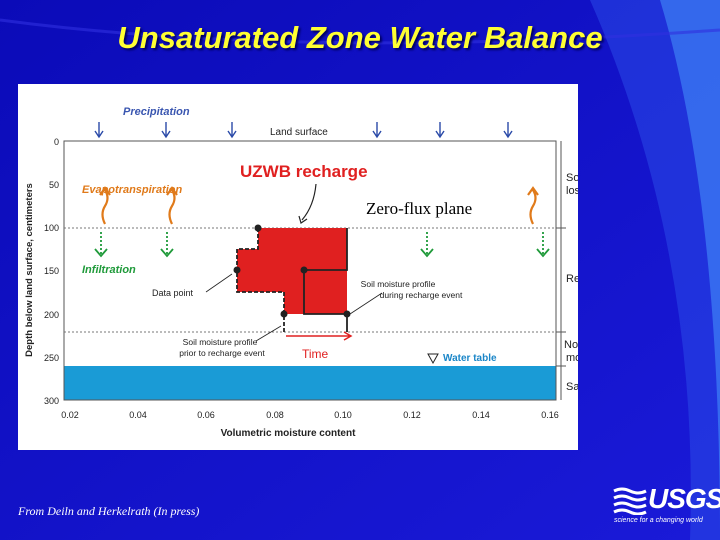 Image resolution: width=720 pixels, height=540 pixels. Describe the element at coordinates (29, 270) in the screenshot. I see `y-axis-label: Depth below land surface, centimeters` at that location.